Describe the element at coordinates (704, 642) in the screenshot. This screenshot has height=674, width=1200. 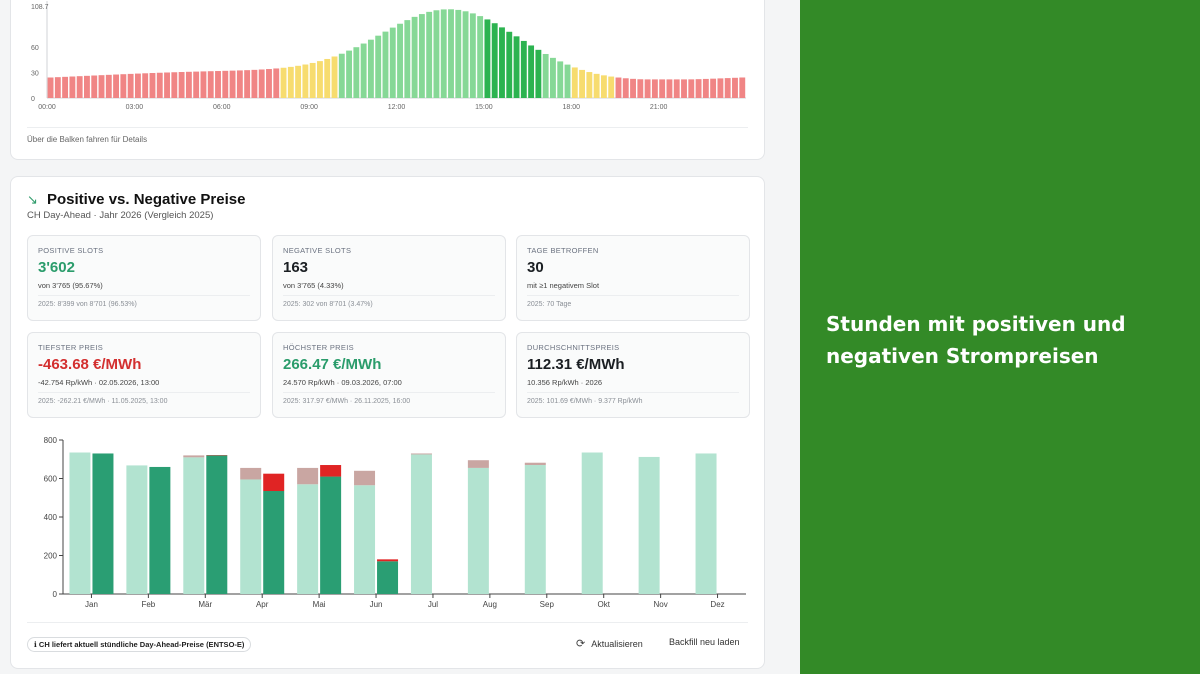
I see `backfill-button: Backfill neu laden` at that location.